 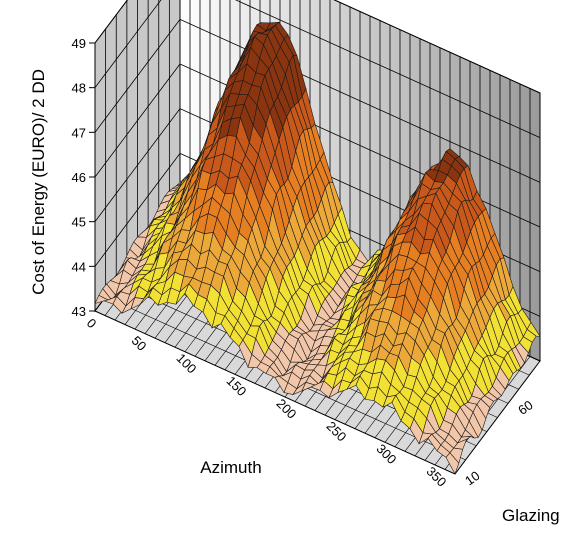 What do you see at coordinates (38, 182) in the screenshot?
I see `z-axis-title: Cost of Energy (EURO)/ 2 DD` at bounding box center [38, 182].